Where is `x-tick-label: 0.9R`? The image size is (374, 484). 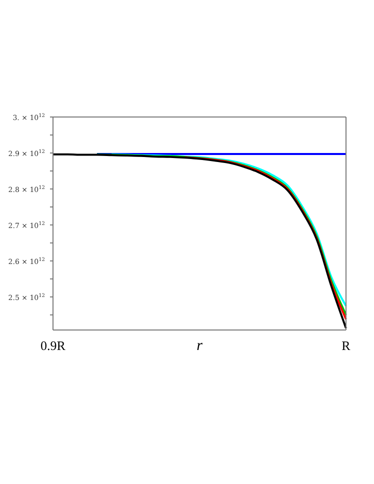
x-tick-label: 0.9R is located at coordinates (53, 345).